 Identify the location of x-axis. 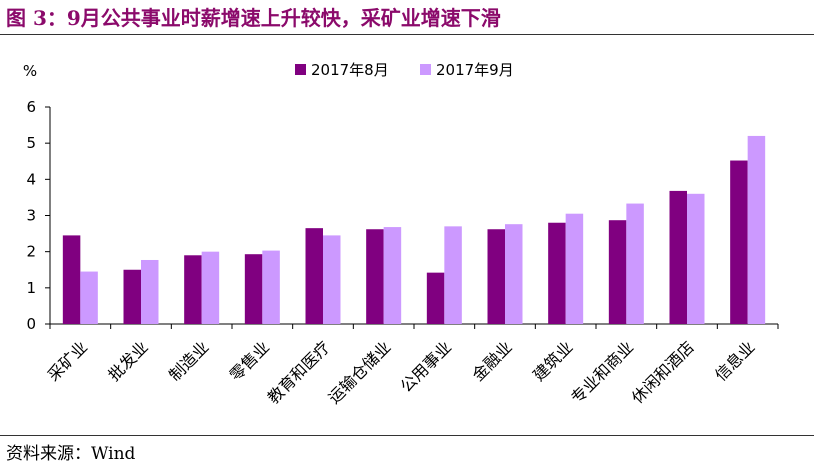
(414, 326).